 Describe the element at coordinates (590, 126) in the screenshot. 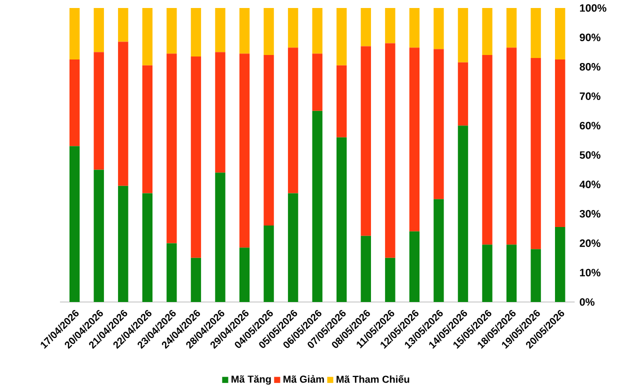

I see `y-tick-label: 60%` at that location.